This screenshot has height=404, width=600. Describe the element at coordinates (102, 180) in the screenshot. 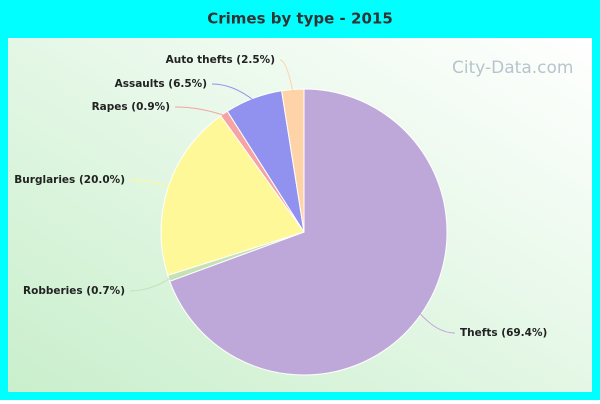

I see `value-label: (20.0%)` at that location.